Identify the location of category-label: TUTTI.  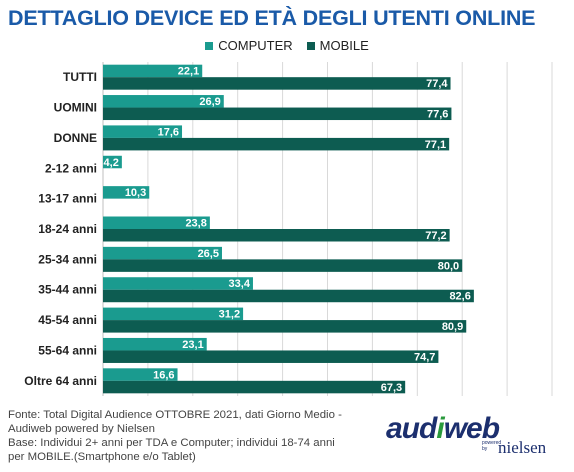
(80, 77).